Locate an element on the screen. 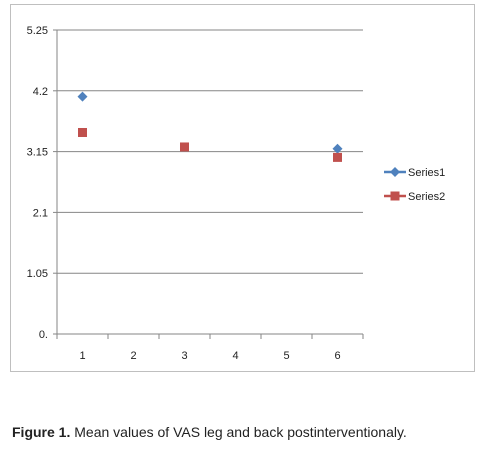  y-tick-label: 0. is located at coordinates (43, 335).